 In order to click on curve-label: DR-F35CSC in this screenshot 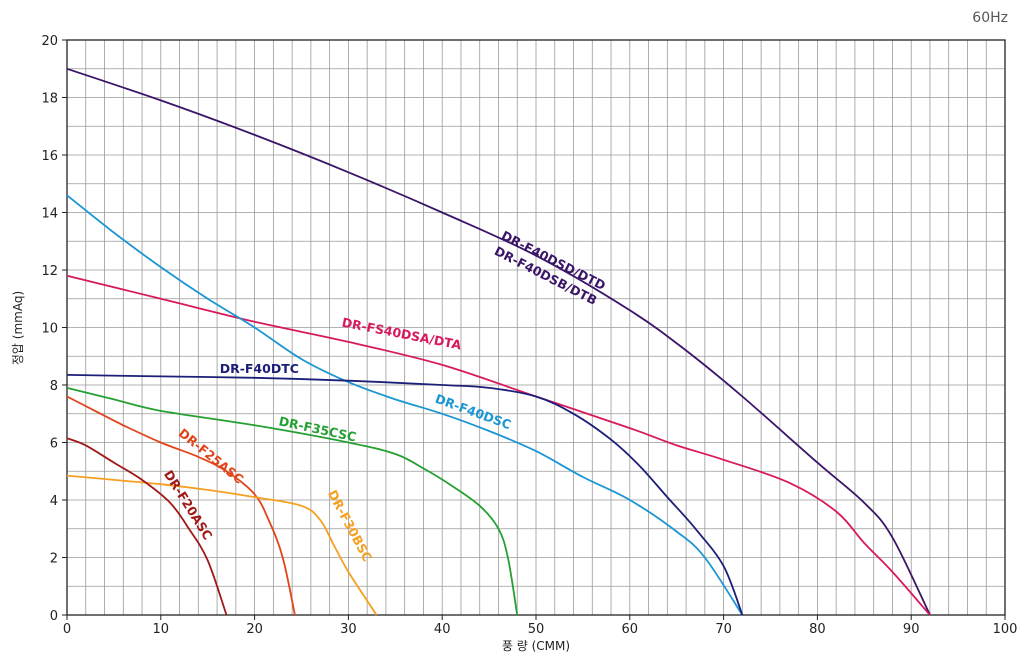, I will do `click(318, 428)`.